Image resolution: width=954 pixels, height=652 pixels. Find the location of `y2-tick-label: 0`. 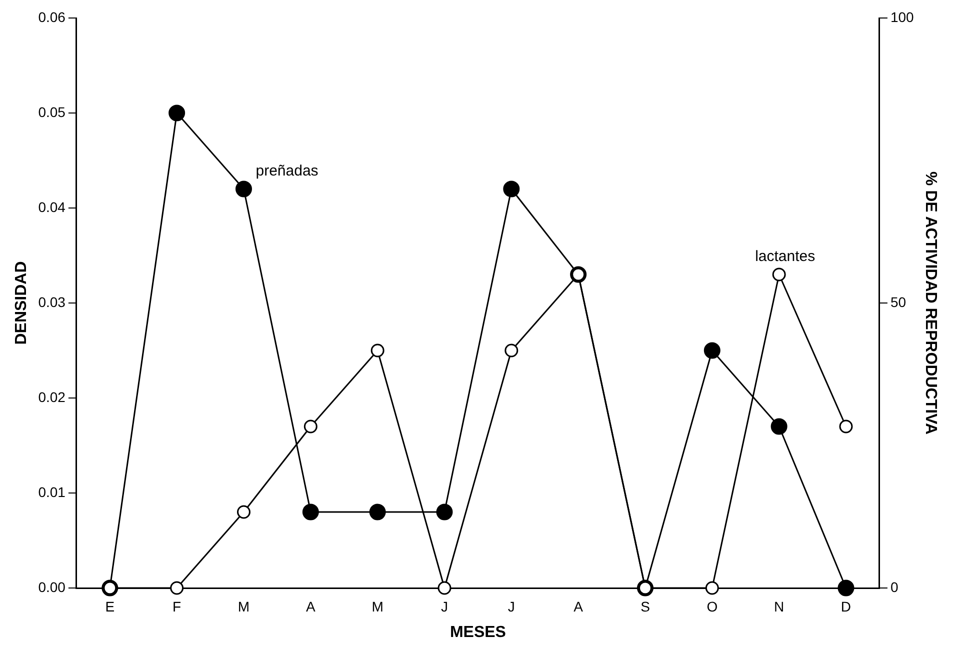

y2-tick-label: 0 is located at coordinates (894, 586).